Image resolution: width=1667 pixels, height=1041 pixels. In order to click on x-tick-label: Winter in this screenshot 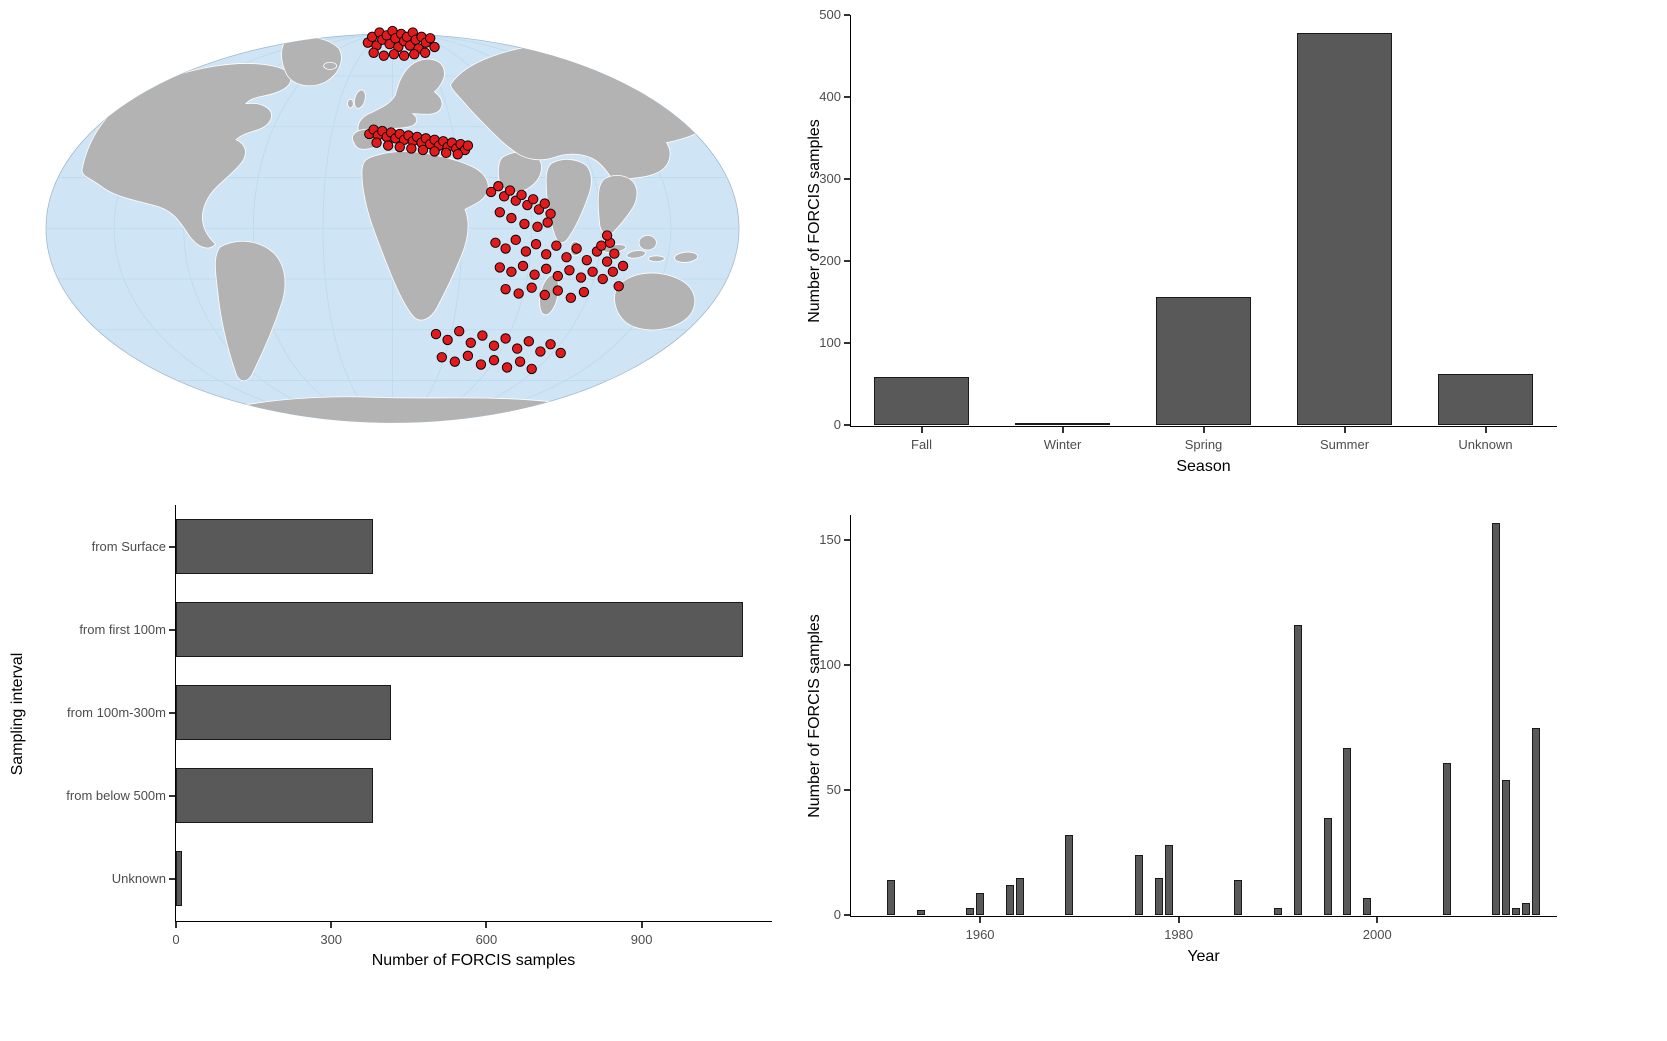, I will do `click(1062, 444)`.